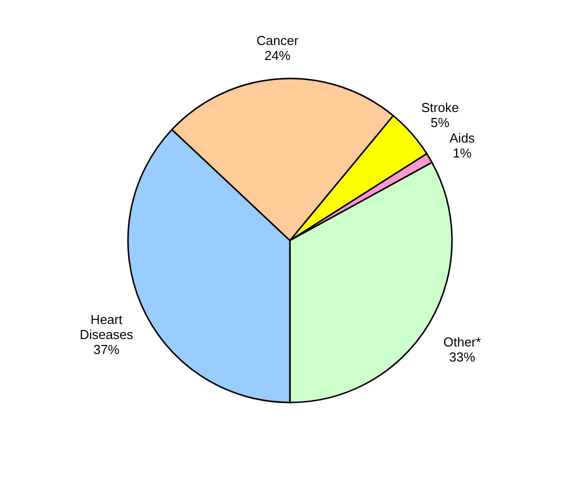 The height and width of the screenshot is (481, 580). Describe the element at coordinates (462, 356) in the screenshot. I see `data-label: 33%` at that location.